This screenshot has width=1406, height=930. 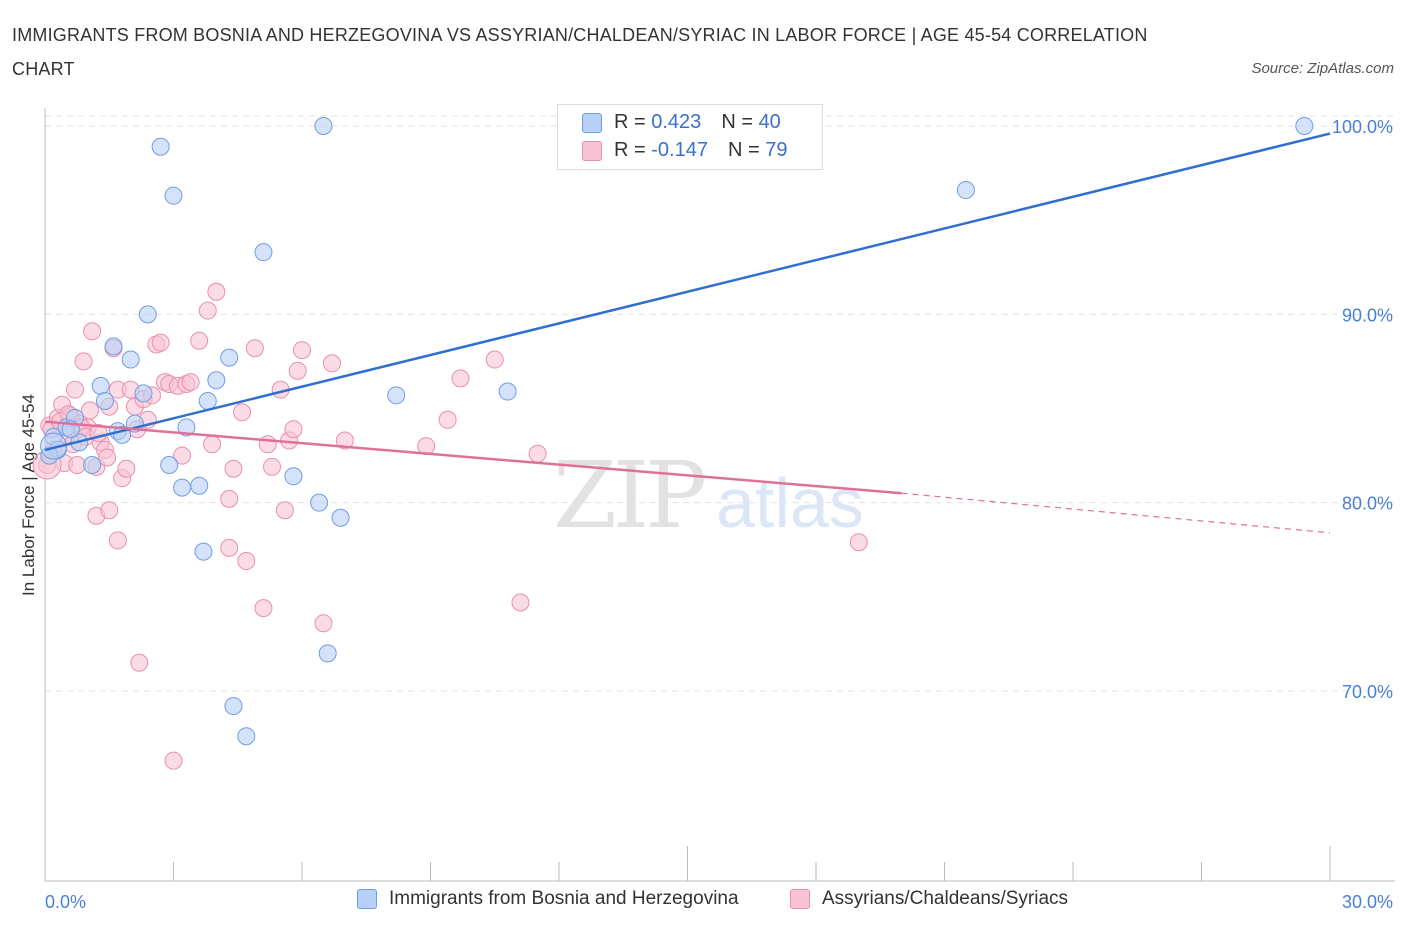 What do you see at coordinates (473, 457) in the screenshot?
I see `trend-line-assyrians` at bounding box center [473, 457].